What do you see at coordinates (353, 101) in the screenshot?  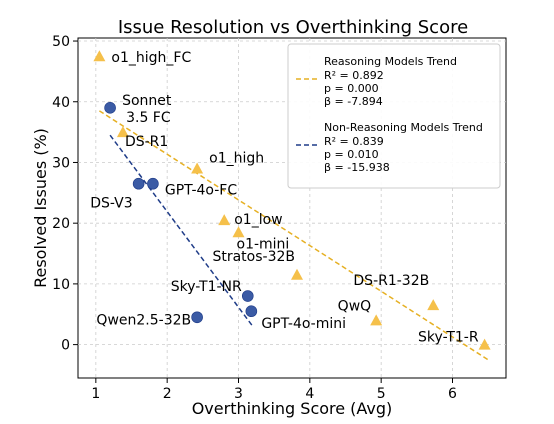 I see `legend-stat: β = -7.894` at bounding box center [353, 101].